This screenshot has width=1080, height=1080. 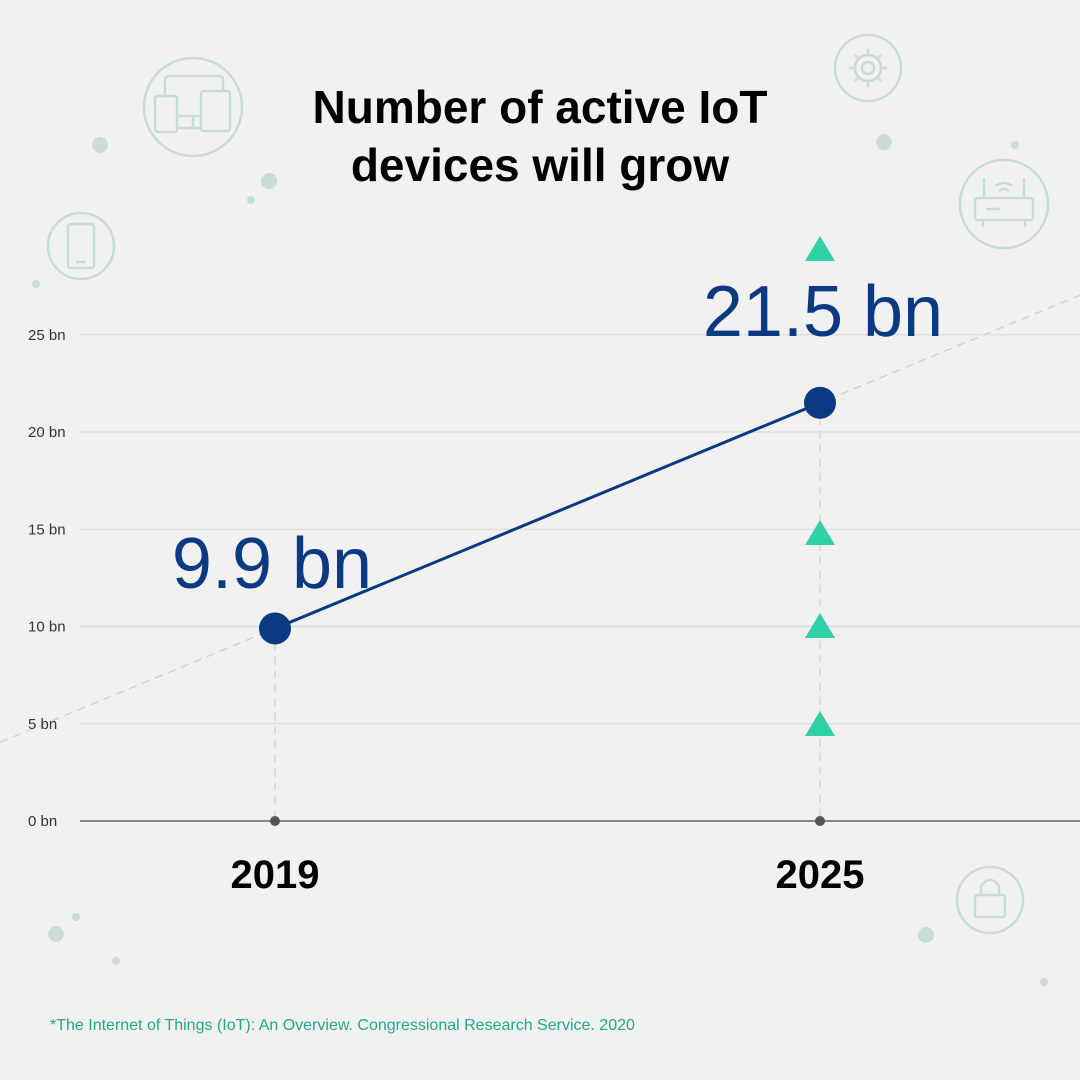 What do you see at coordinates (868, 68) in the screenshot?
I see `gear-icon` at bounding box center [868, 68].